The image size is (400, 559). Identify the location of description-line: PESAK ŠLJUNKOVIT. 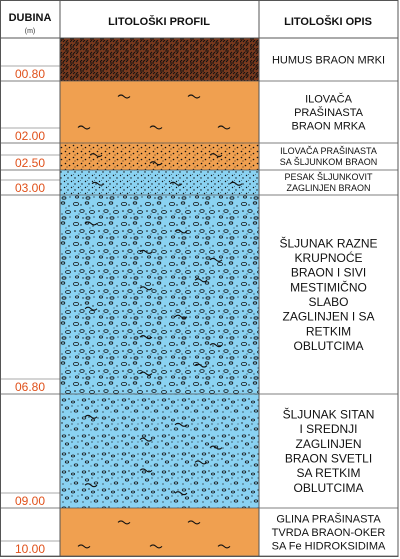
(328, 177).